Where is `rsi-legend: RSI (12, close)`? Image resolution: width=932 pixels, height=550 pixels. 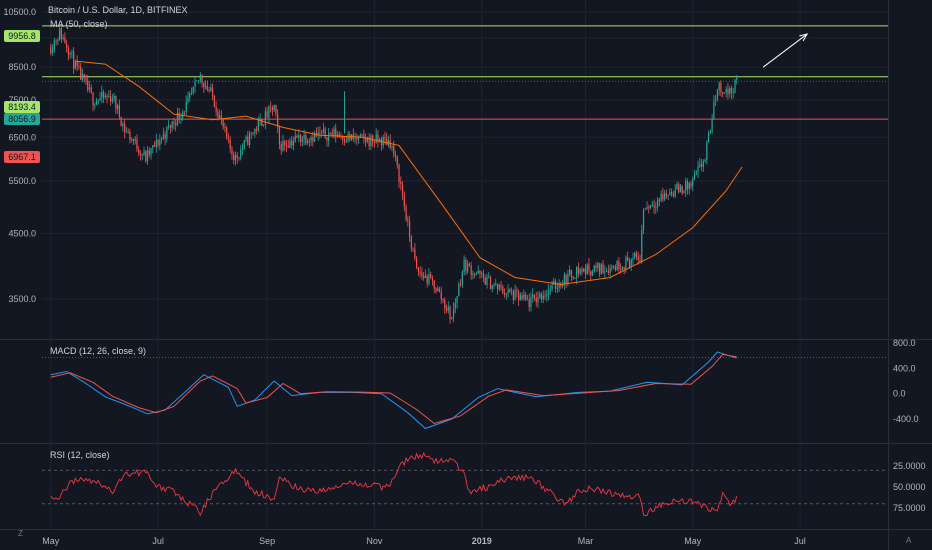 rsi-legend: RSI (12, close) is located at coordinates (80, 455).